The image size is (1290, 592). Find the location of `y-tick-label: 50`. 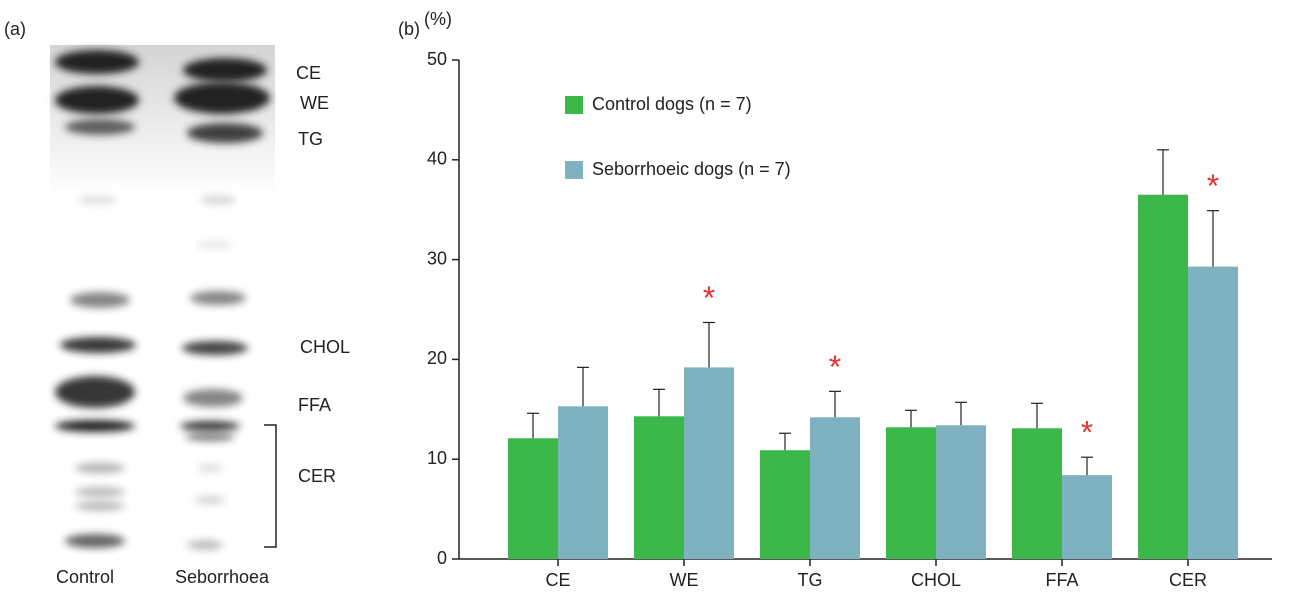

y-tick-label: 50 is located at coordinates (437, 59).